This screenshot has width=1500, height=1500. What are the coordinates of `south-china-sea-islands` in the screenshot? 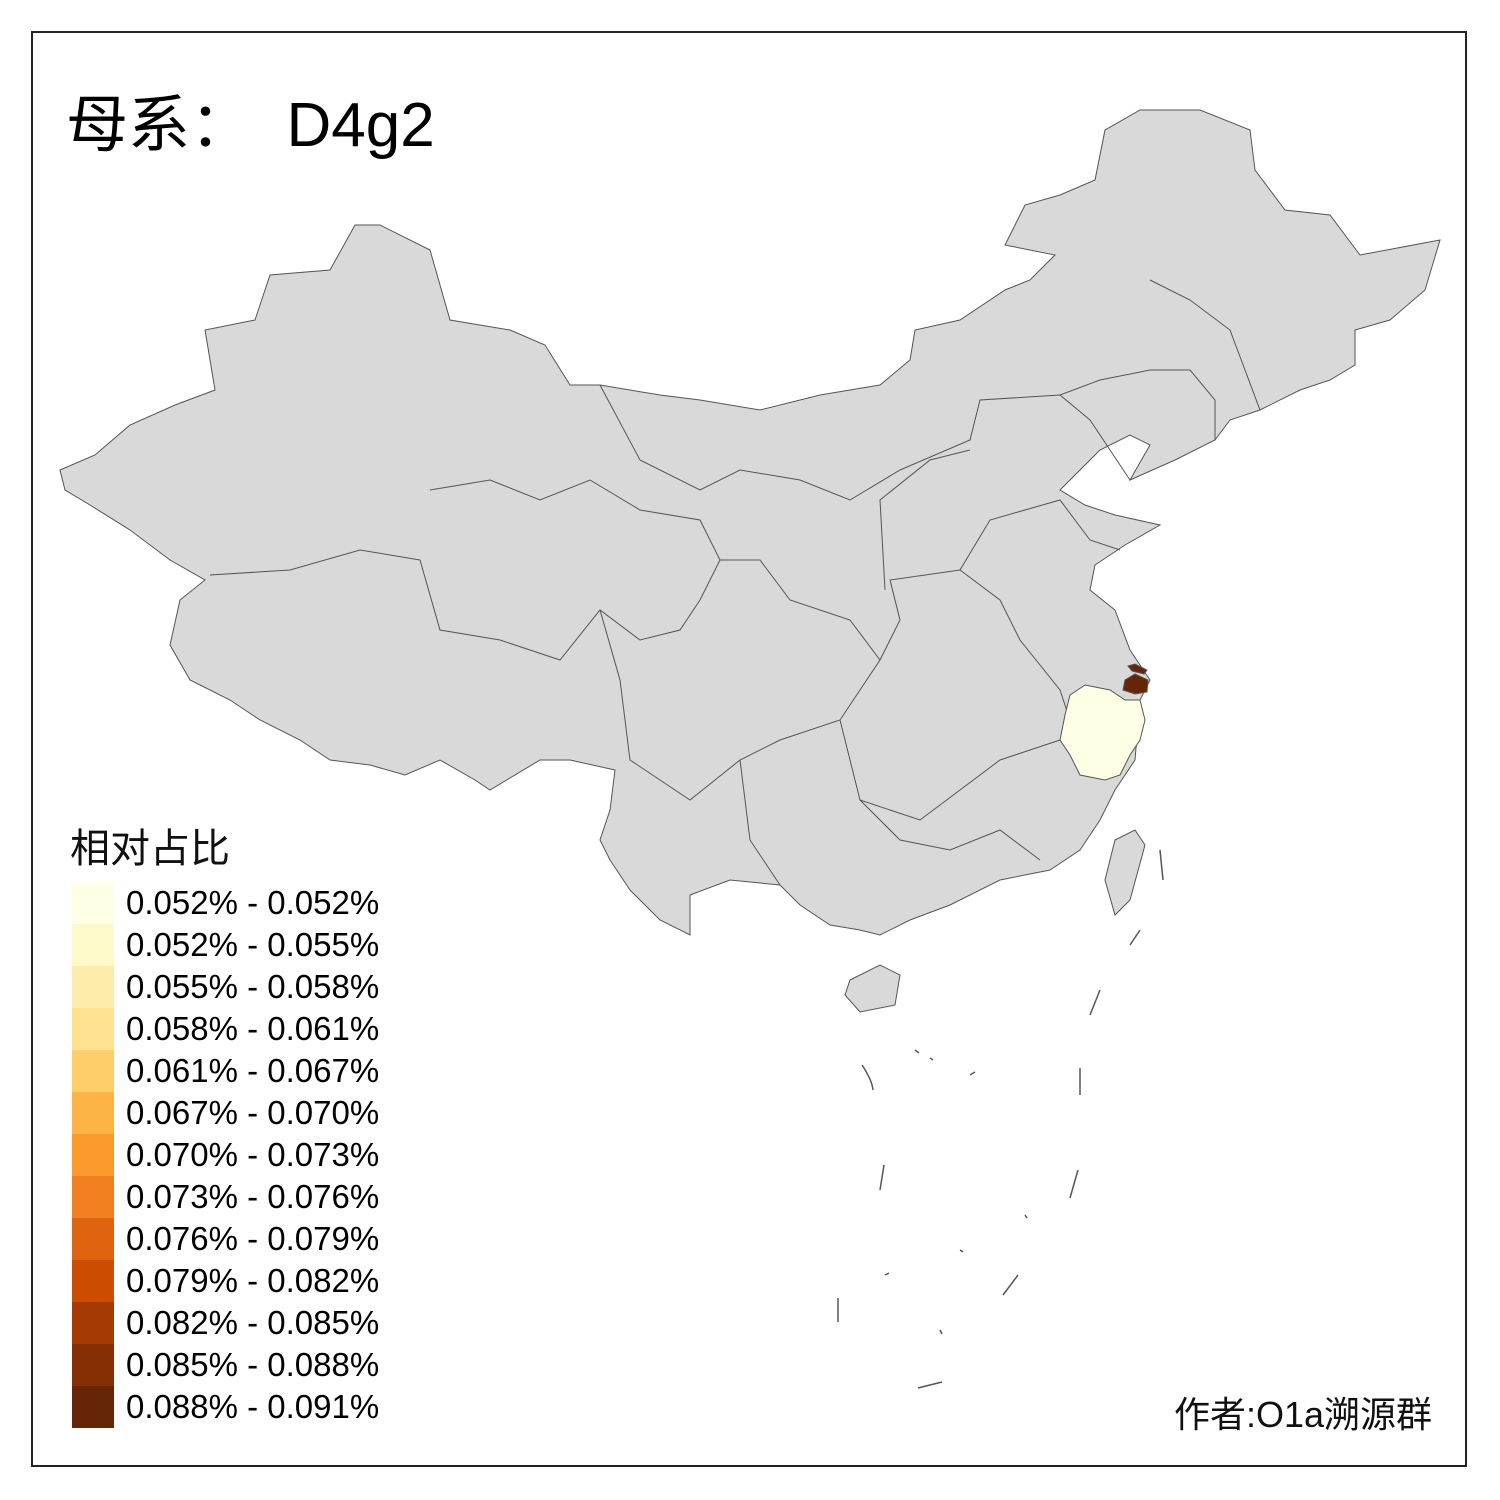 It's located at (1000, 1119).